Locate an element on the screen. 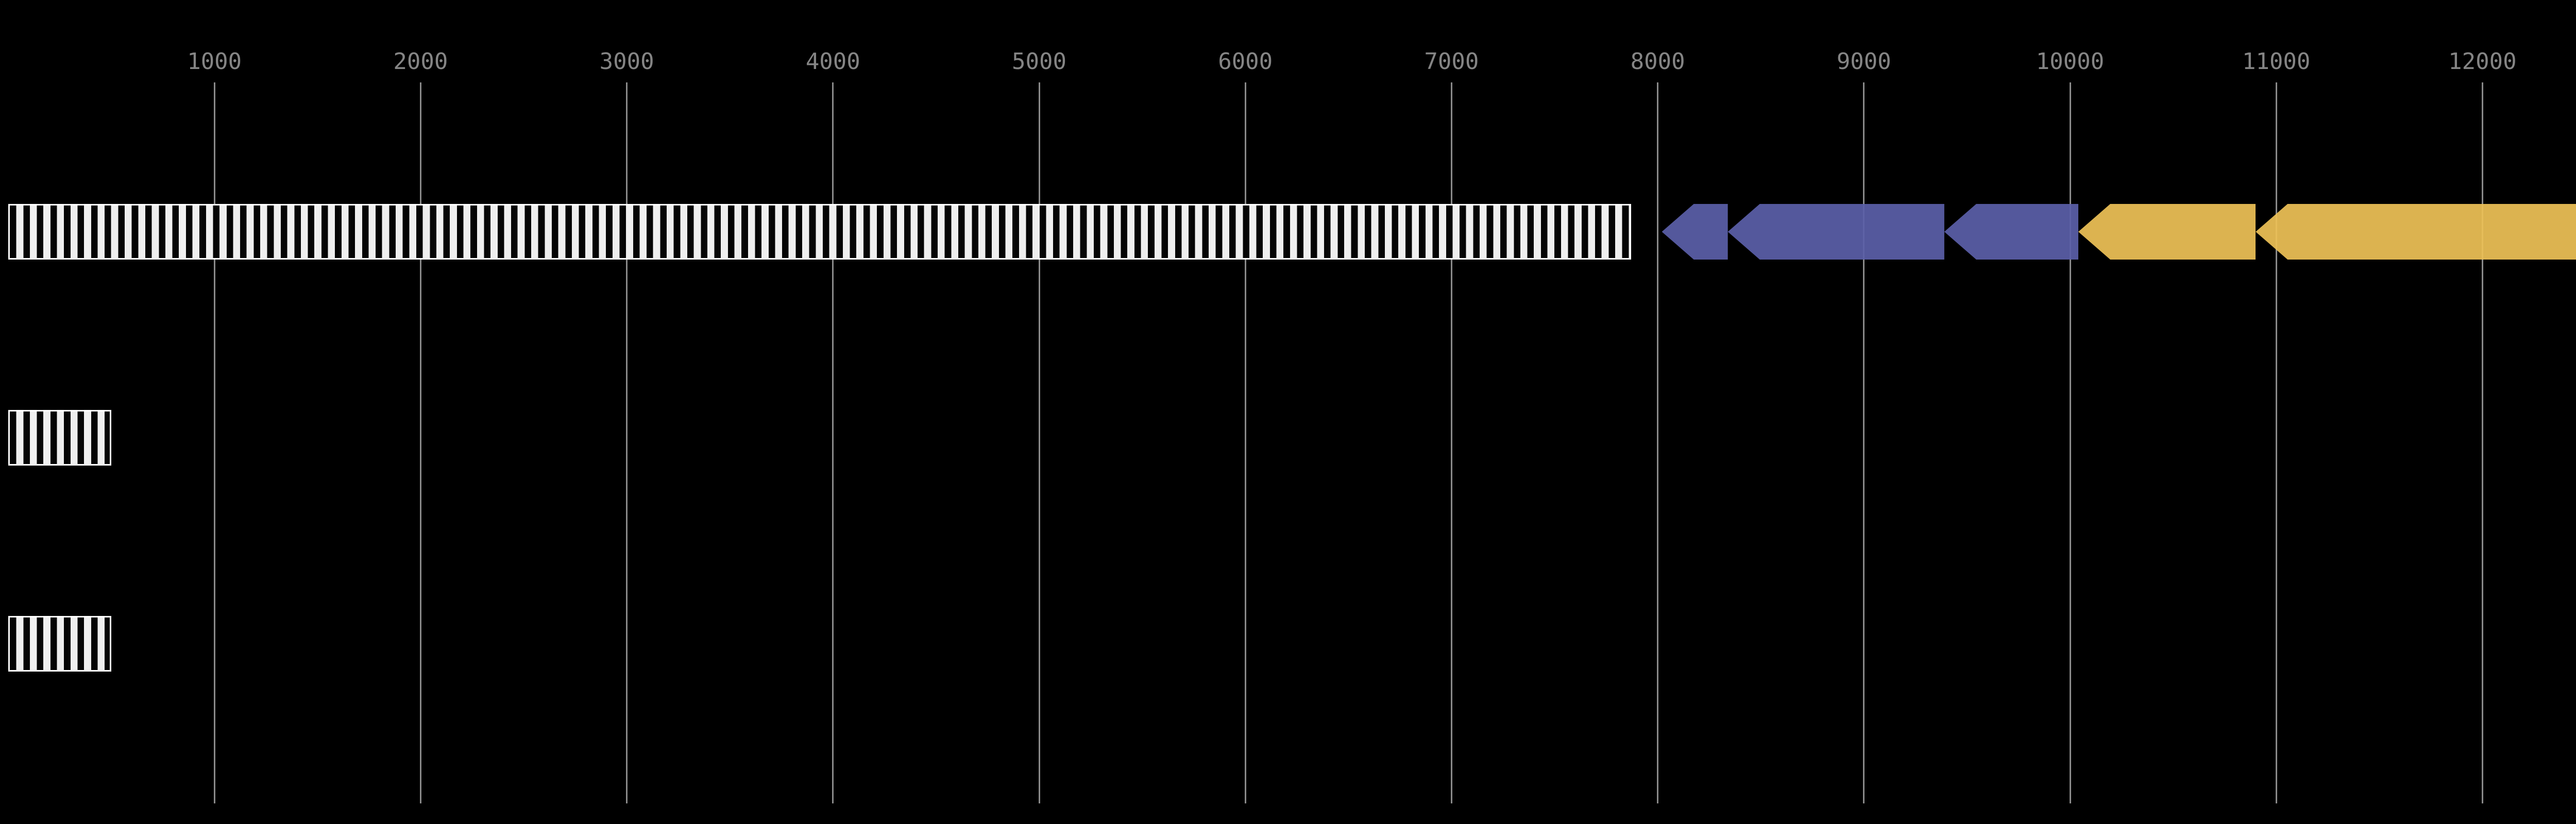 This screenshot has height=824, width=2576. tick-label-8000: 8000 is located at coordinates (1657, 61).